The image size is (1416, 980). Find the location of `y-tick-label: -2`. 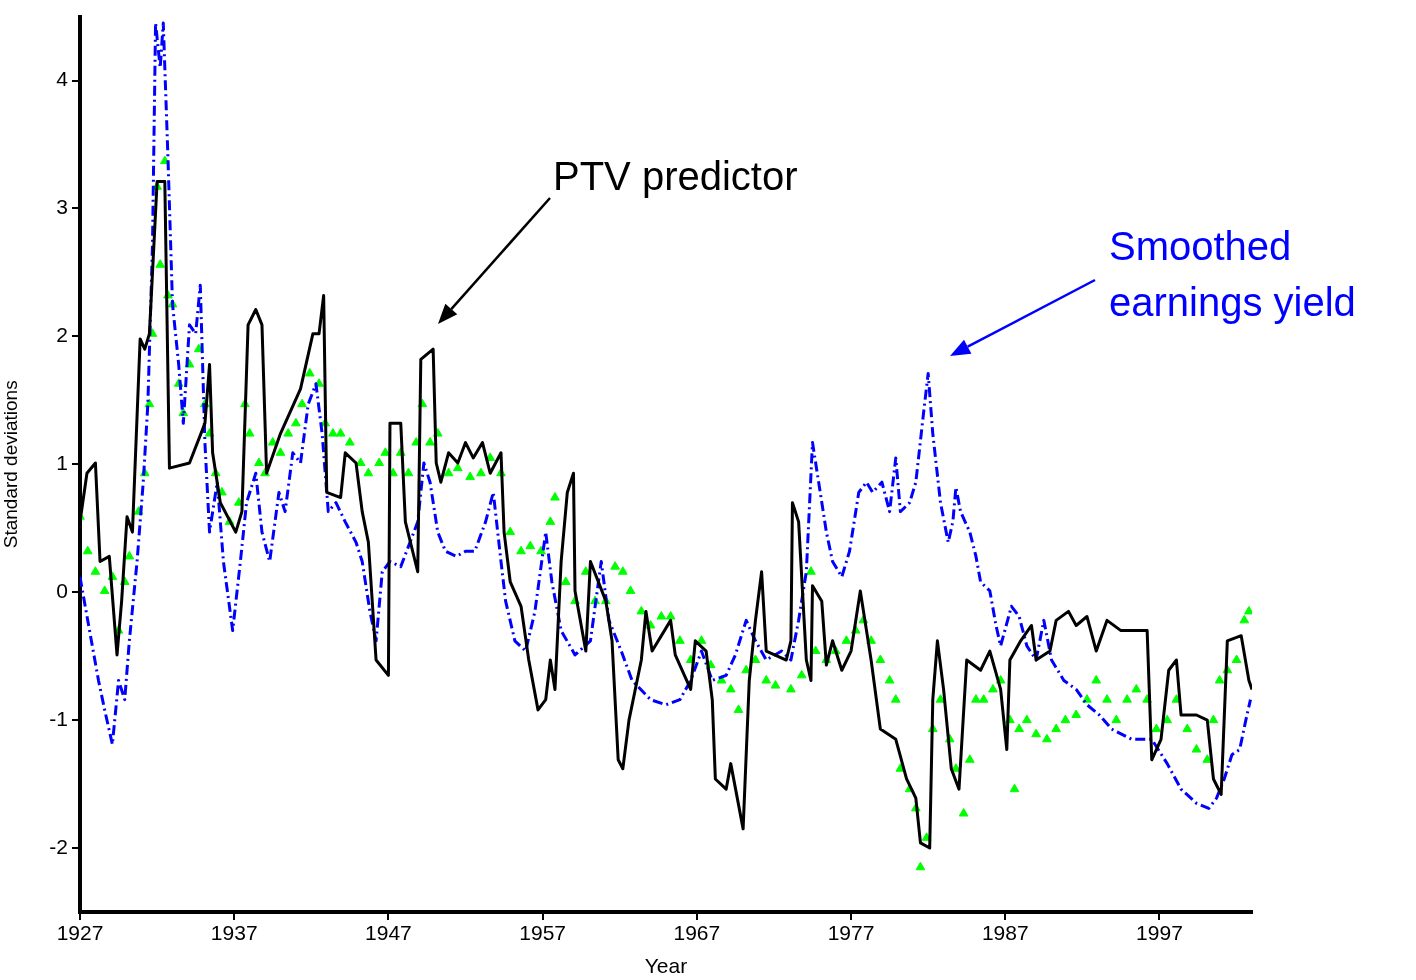

y-tick-label: -2 is located at coordinates (58, 846).